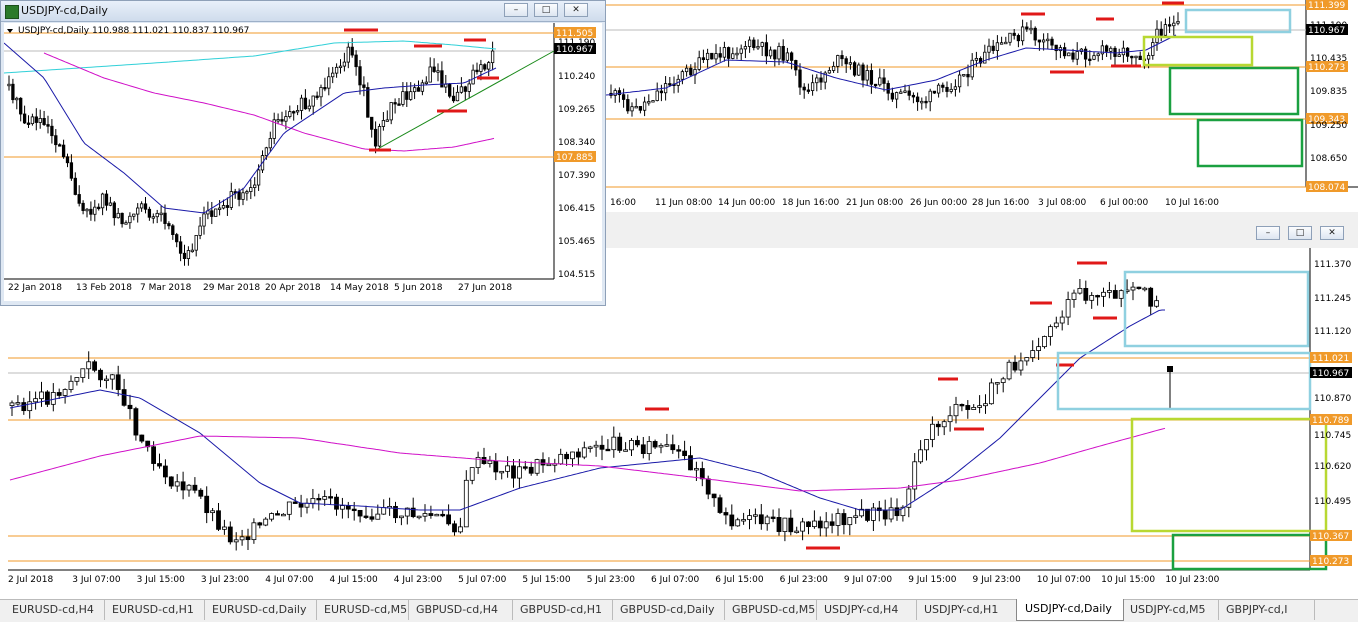 The image size is (1358, 622). What do you see at coordinates (54, 610) in the screenshot?
I see `tab-eurusd-cd-h4: EURUSD-cd,H4` at bounding box center [54, 610].